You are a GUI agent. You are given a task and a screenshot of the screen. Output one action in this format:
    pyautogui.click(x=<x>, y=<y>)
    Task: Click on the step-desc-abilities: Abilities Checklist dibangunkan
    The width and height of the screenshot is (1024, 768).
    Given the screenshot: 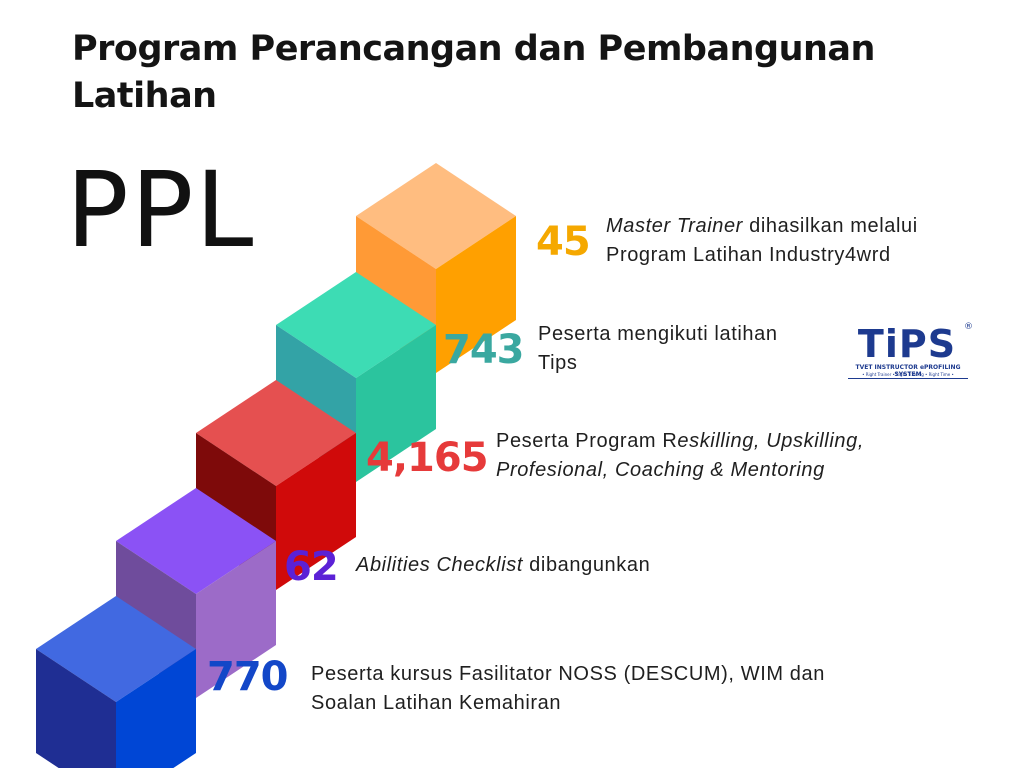 What is the action you would take?
    pyautogui.click(x=503, y=565)
    